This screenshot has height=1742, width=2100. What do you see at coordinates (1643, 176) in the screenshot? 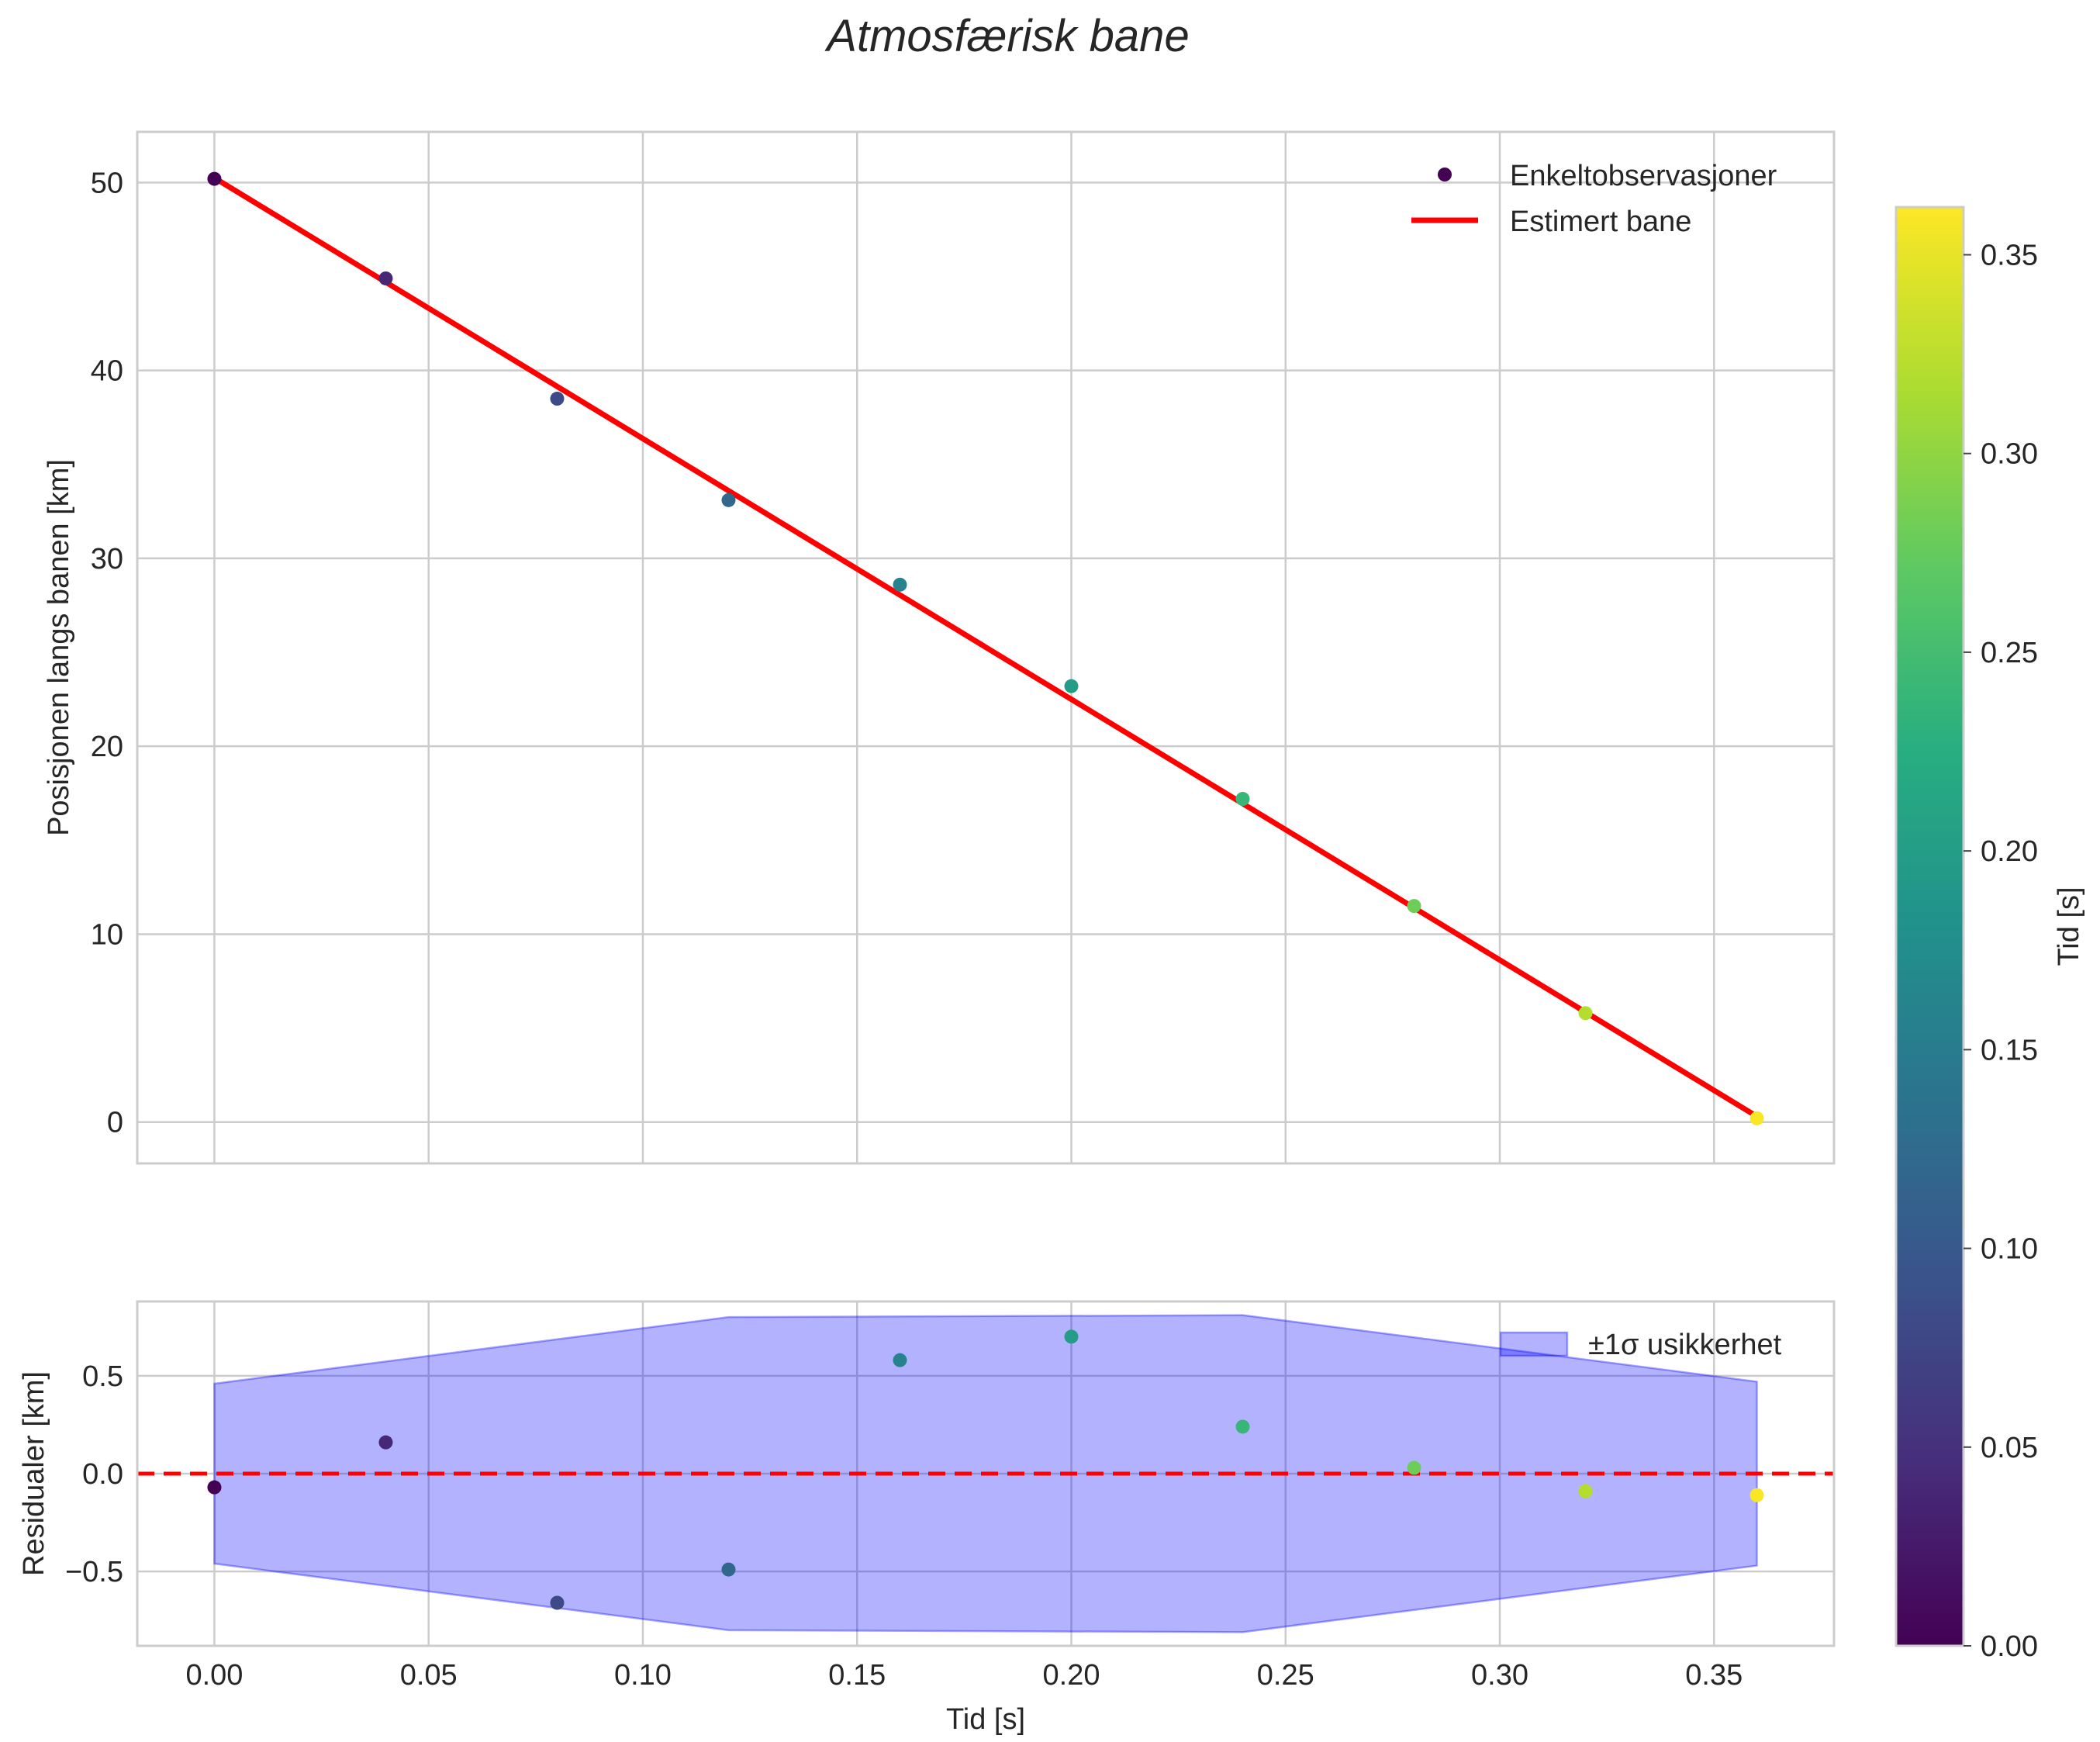
I see `legend-label-observations: Enkeltobservasjoner` at bounding box center [1643, 176].